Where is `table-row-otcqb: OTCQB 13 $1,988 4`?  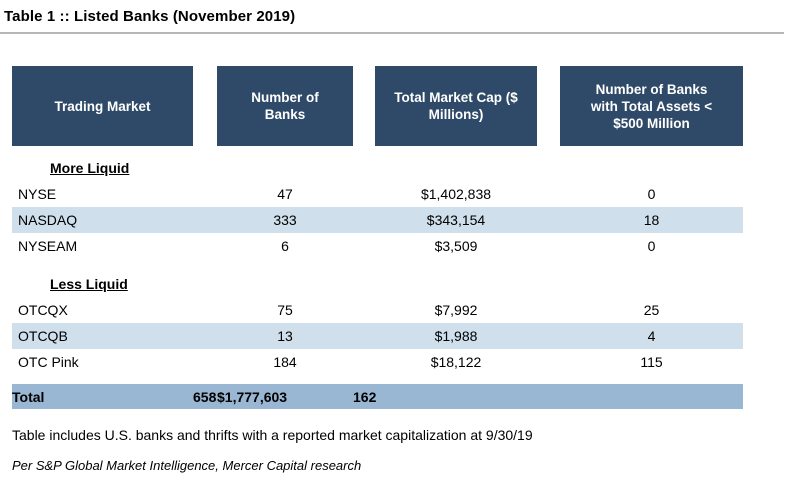
table-row-otcqb: OTCQB 13 $1,988 4 is located at coordinates (377, 336).